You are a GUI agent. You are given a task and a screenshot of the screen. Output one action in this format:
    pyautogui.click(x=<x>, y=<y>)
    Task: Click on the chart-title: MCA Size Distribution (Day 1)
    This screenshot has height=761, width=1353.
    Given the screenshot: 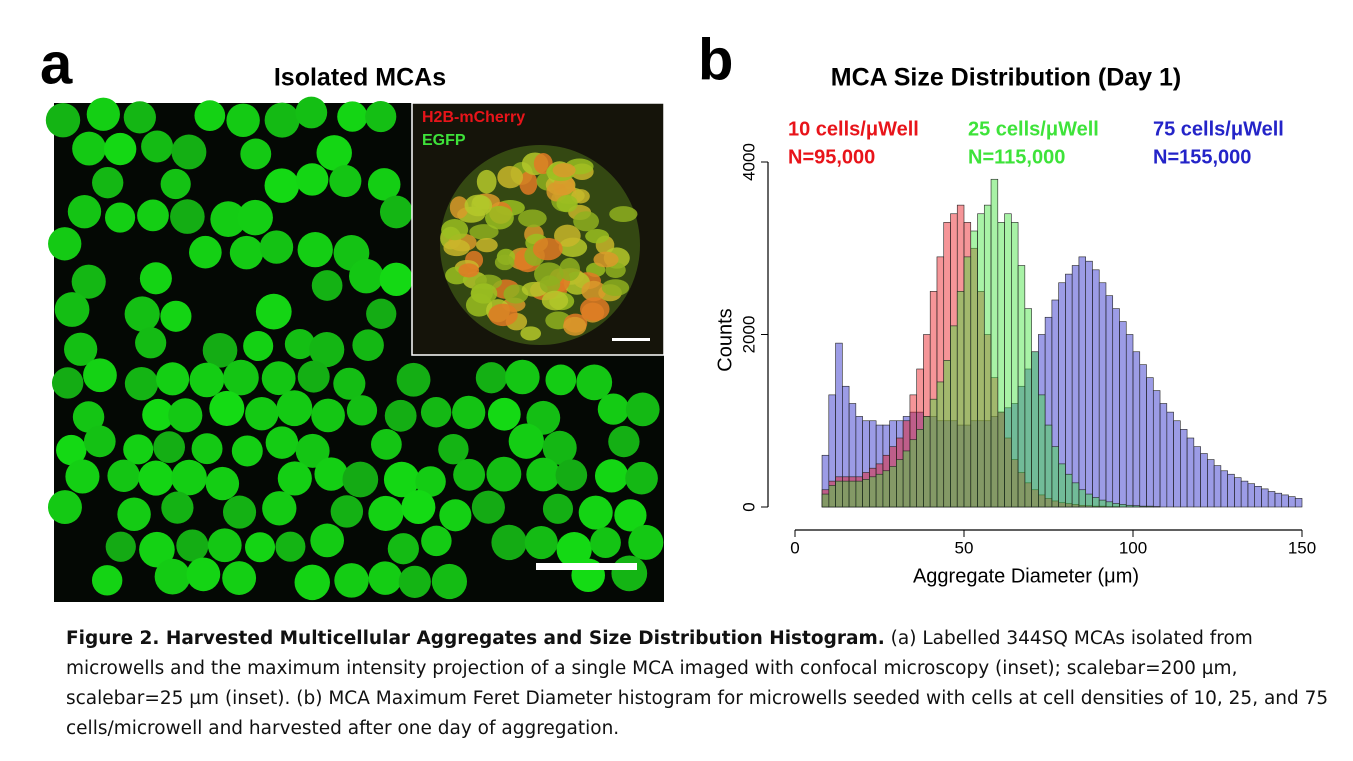 What is the action you would take?
    pyautogui.click(x=1006, y=78)
    